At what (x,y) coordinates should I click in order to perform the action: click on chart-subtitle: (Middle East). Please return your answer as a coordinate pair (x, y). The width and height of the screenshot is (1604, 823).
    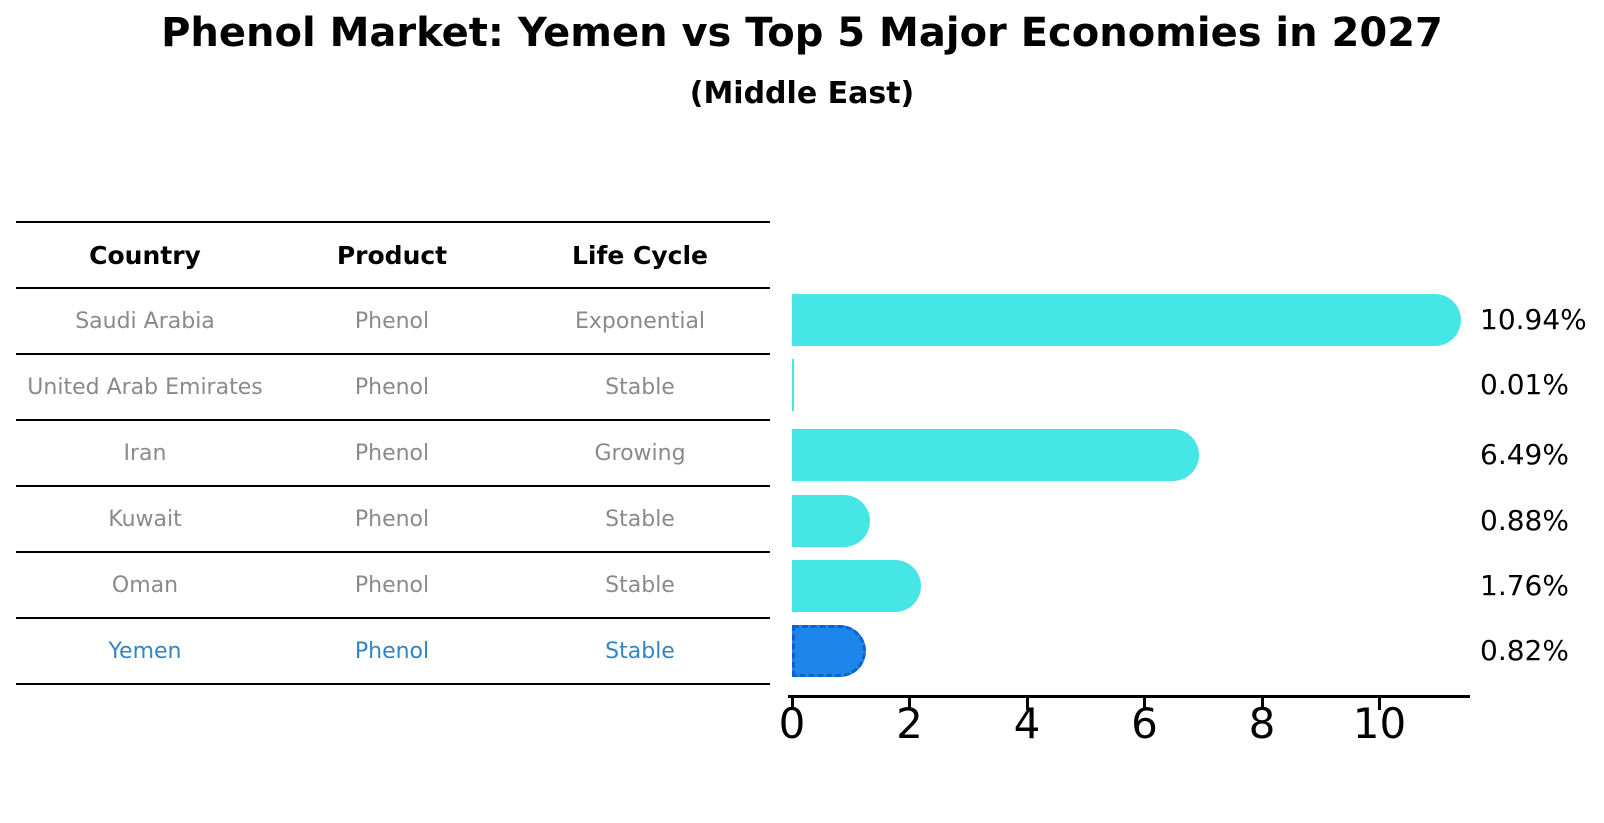
    Looking at the image, I should click on (802, 93).